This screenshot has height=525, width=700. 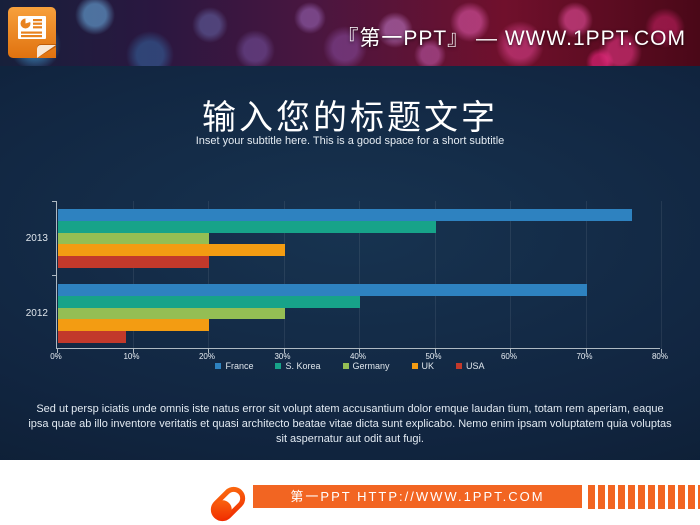 I want to click on legend-item-france: France, so click(x=234, y=366).